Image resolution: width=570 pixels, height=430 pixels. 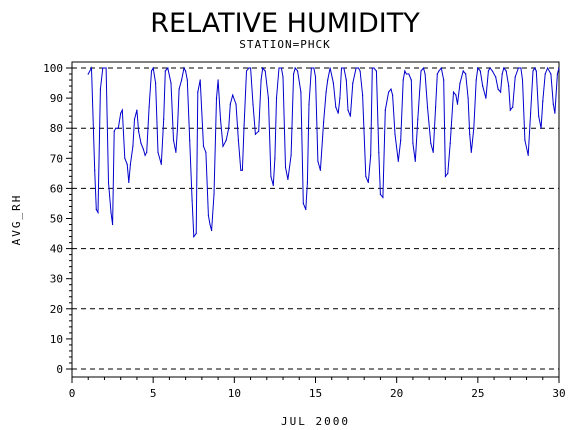 What do you see at coordinates (56, 279) in the screenshot?
I see `y-tick-label-30: 30` at bounding box center [56, 279].